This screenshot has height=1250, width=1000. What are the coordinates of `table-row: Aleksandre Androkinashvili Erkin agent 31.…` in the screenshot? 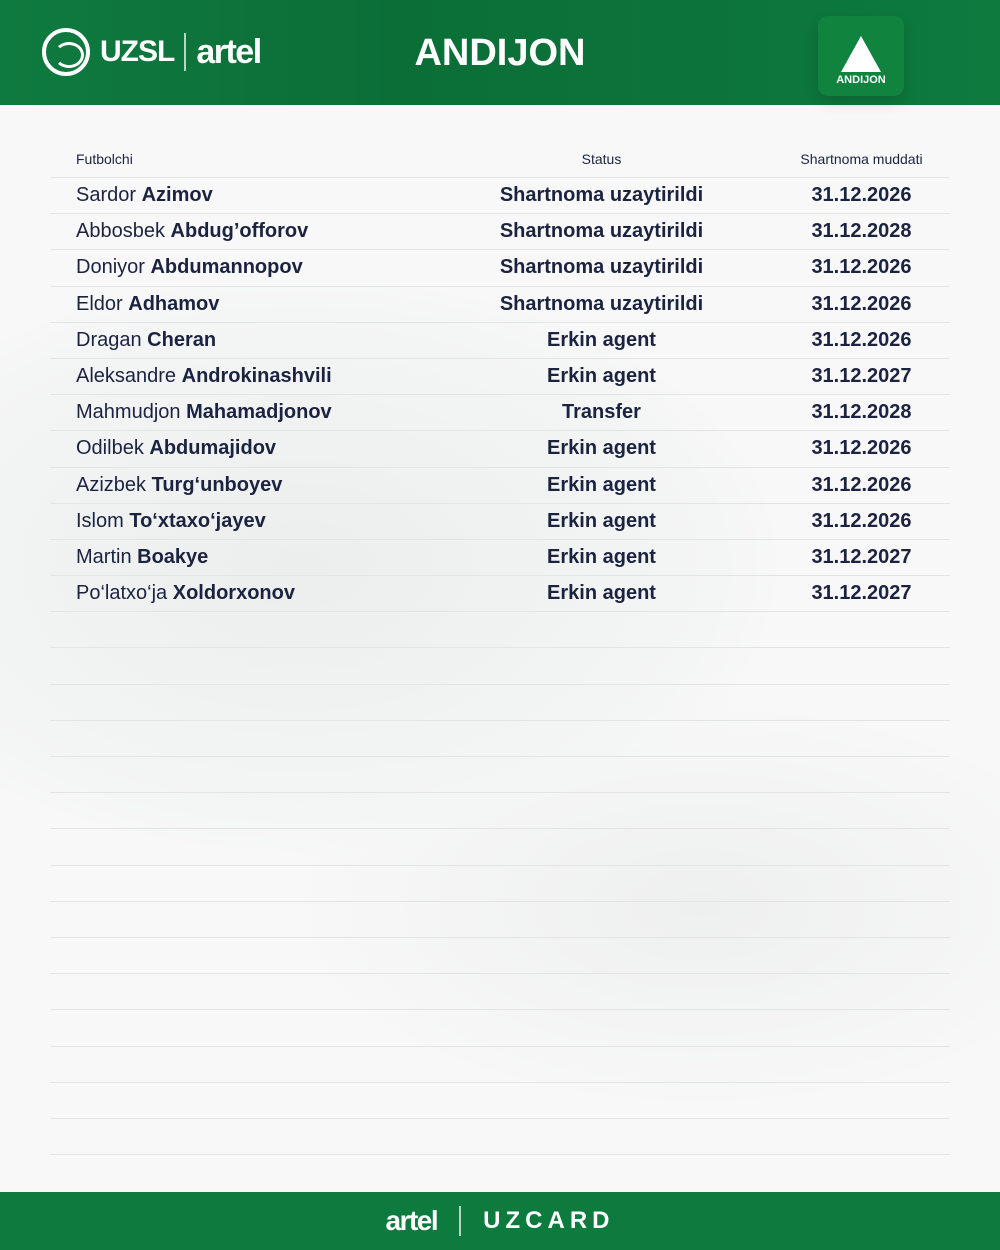 It's located at (500, 377).